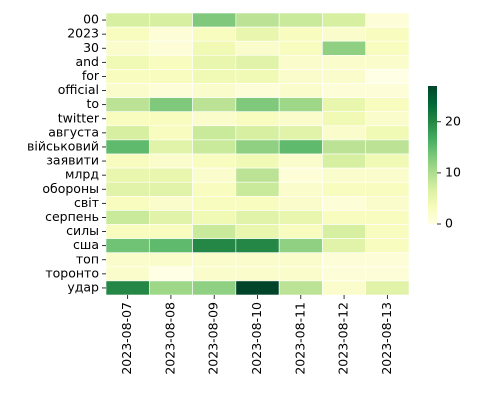 Image resolution: width=500 pixels, height=400 pixels. Describe the element at coordinates (449, 223) in the screenshot. I see `colorbar-tick-label: 0` at that location.